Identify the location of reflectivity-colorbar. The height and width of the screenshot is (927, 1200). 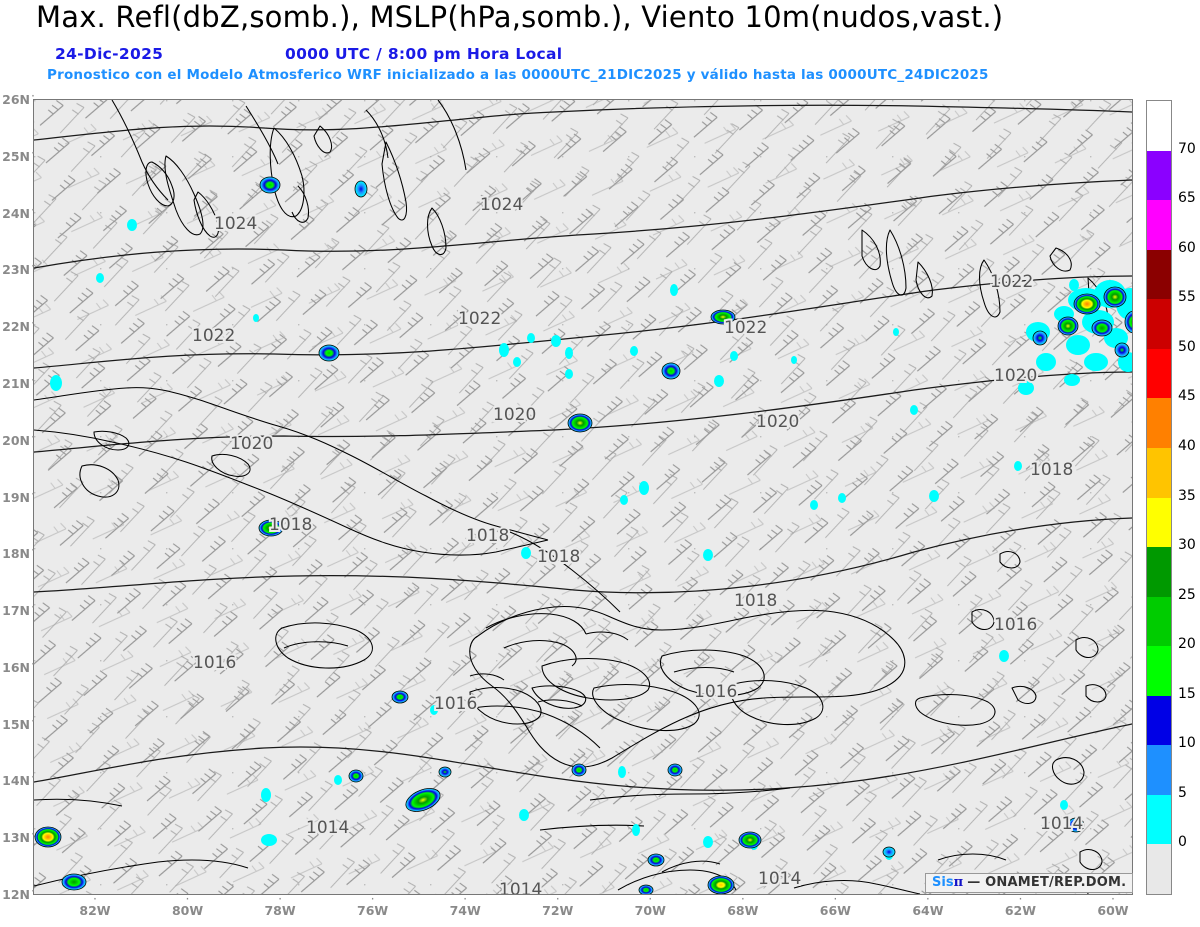
(1159, 497).